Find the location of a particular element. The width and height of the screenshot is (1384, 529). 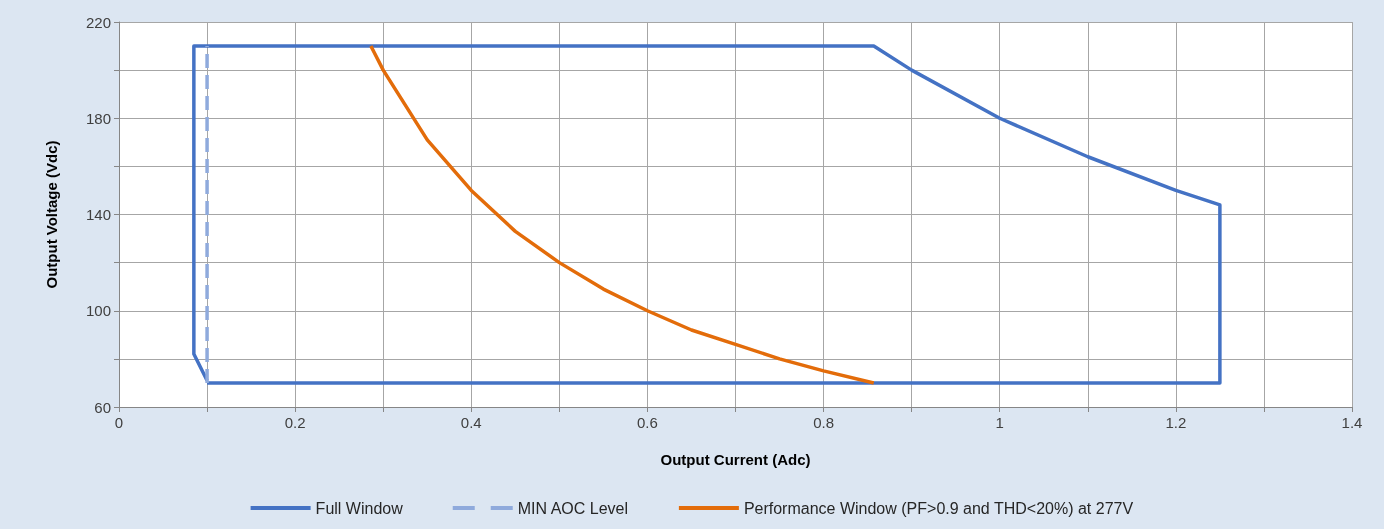

y-tick-label: 100 is located at coordinates (98, 311).